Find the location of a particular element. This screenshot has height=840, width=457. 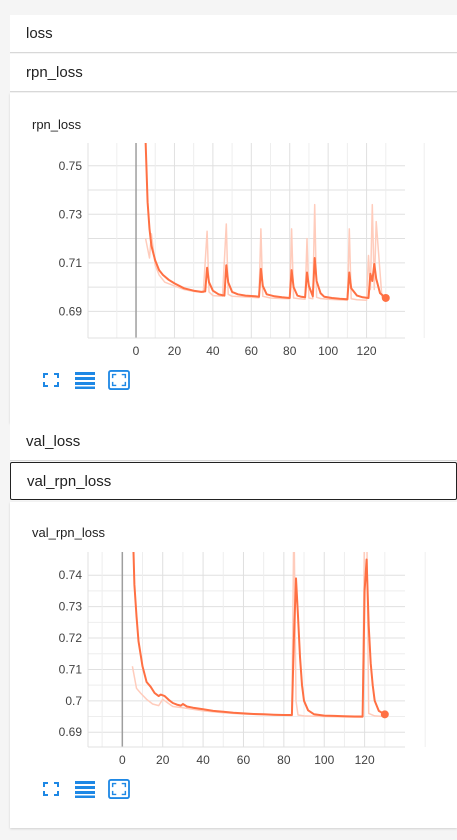

y-tick-label: 0.72 is located at coordinates (71, 638).